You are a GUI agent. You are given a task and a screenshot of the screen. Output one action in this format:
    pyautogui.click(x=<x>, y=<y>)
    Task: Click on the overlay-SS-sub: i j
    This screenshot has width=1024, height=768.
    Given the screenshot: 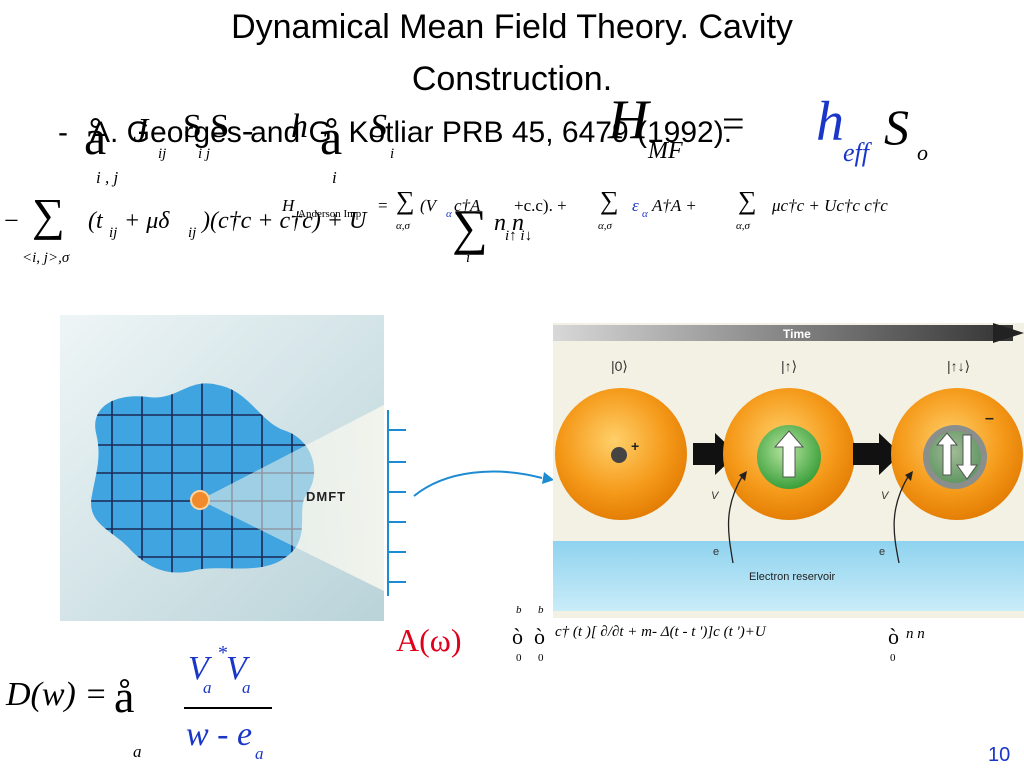 What is the action you would take?
    pyautogui.click(x=204, y=154)
    